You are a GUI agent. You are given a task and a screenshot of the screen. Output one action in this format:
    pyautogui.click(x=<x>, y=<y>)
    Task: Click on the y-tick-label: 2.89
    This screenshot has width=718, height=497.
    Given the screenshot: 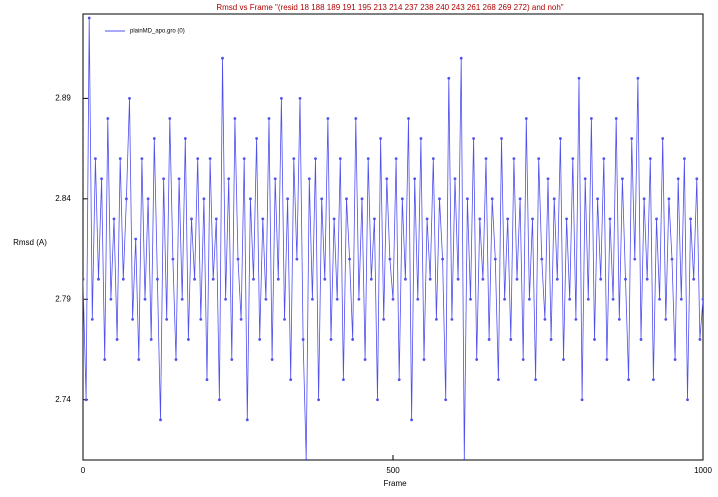 What is the action you would take?
    pyautogui.click(x=63, y=97)
    